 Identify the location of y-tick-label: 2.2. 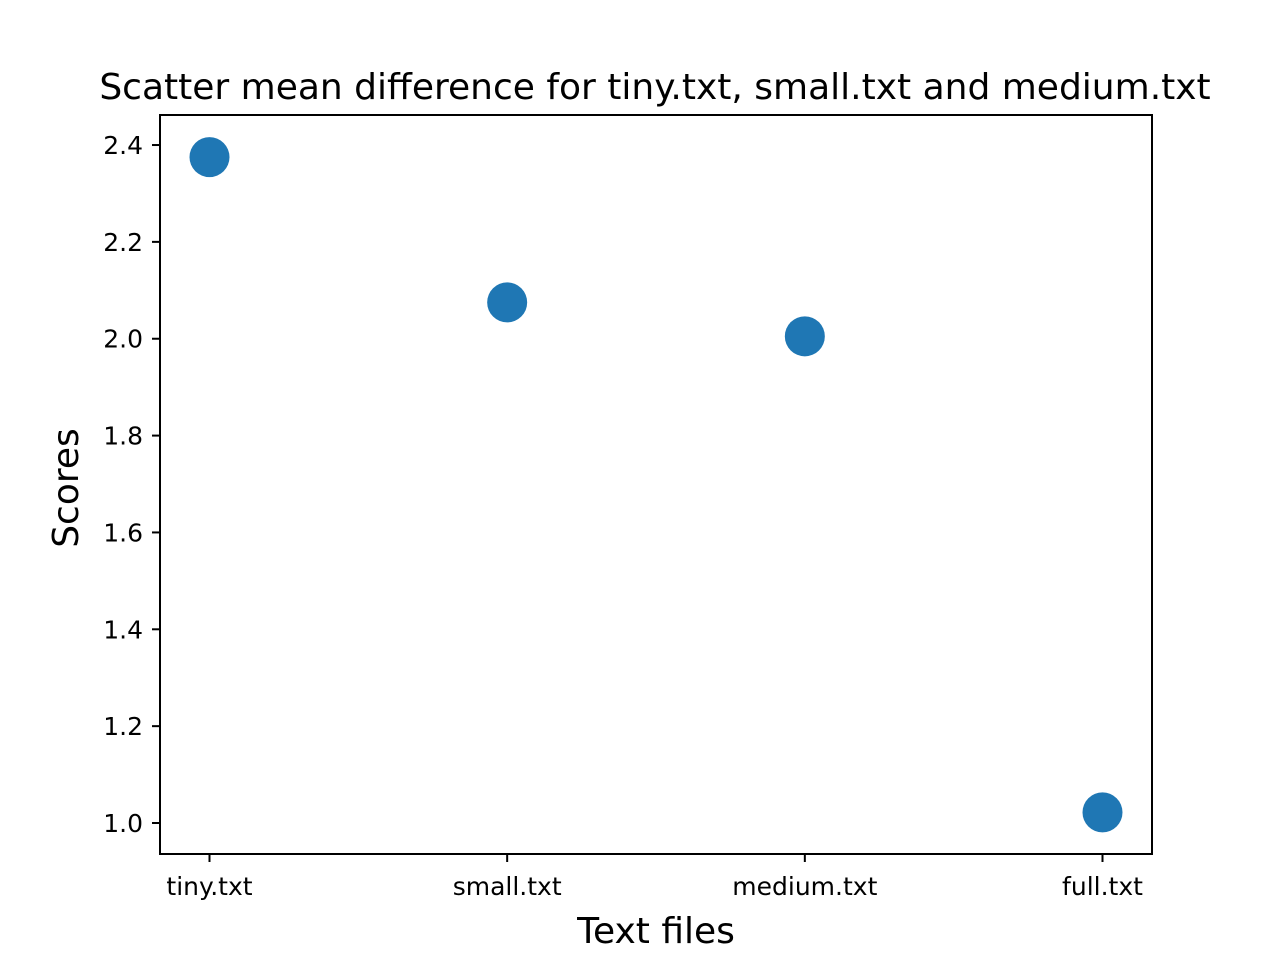
(123, 242).